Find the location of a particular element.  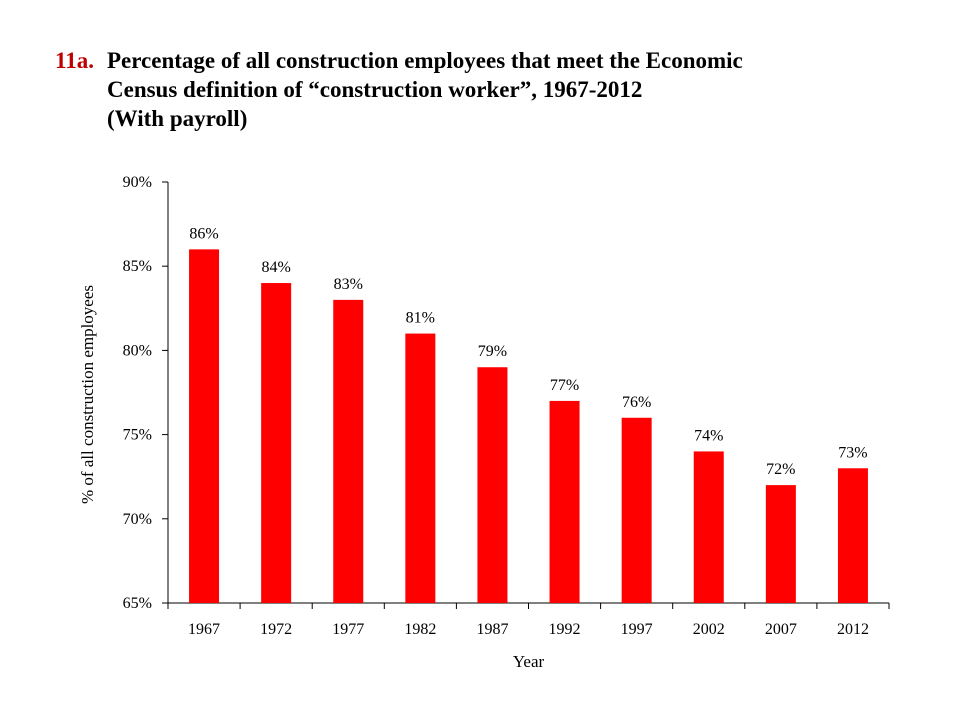

data-label: 79% is located at coordinates (492, 351).